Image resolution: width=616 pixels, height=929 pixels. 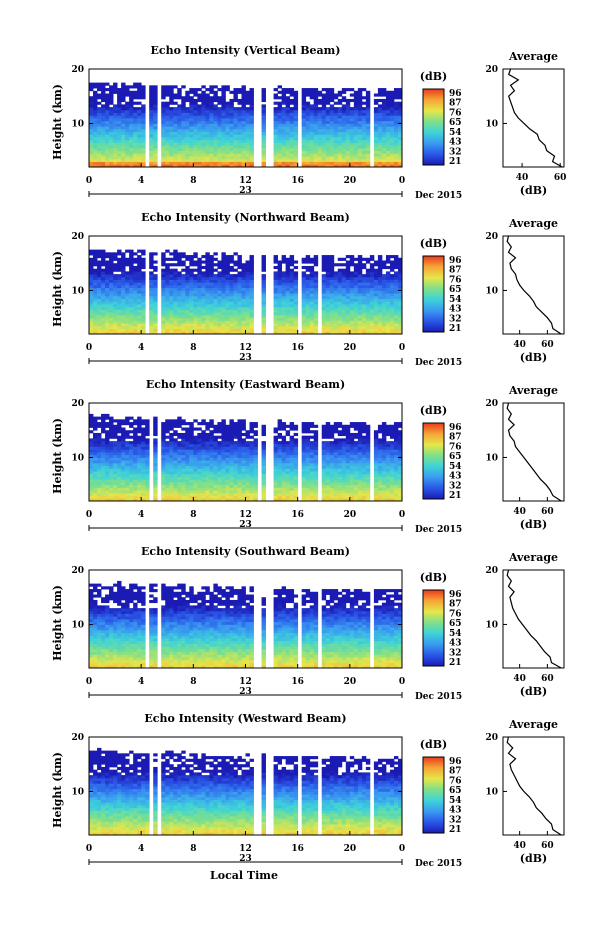 I want to click on avg-y-tick-label: 20, so click(x=491, y=237).